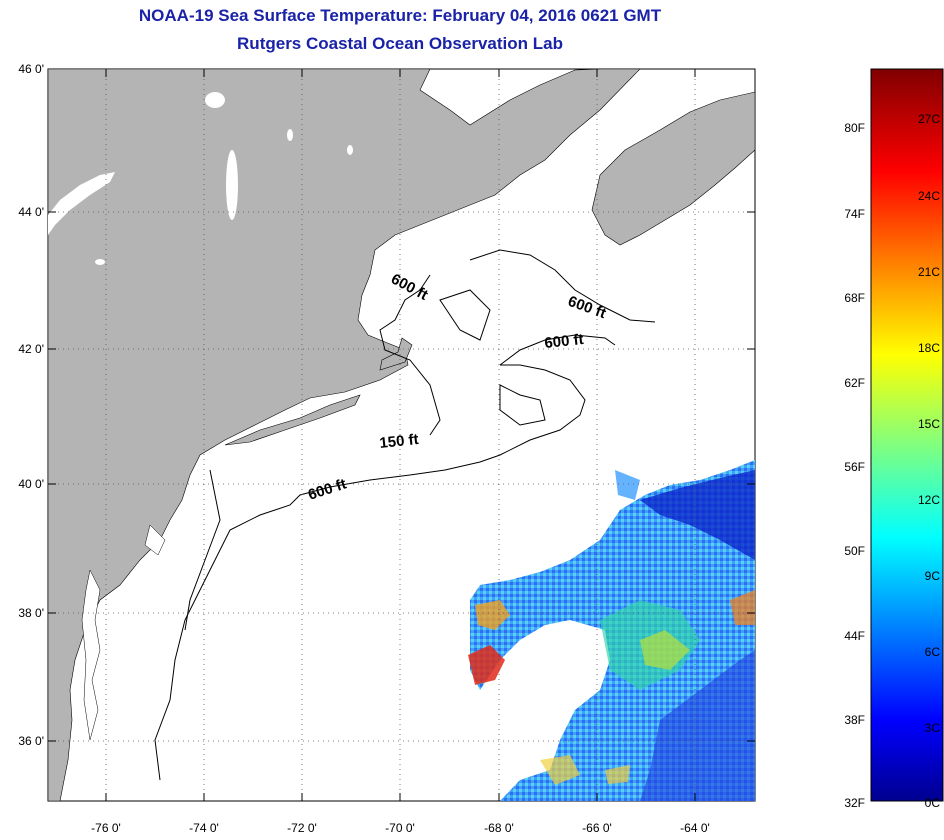  Describe the element at coordinates (907, 435) in the screenshot. I see `colorbar` at that location.